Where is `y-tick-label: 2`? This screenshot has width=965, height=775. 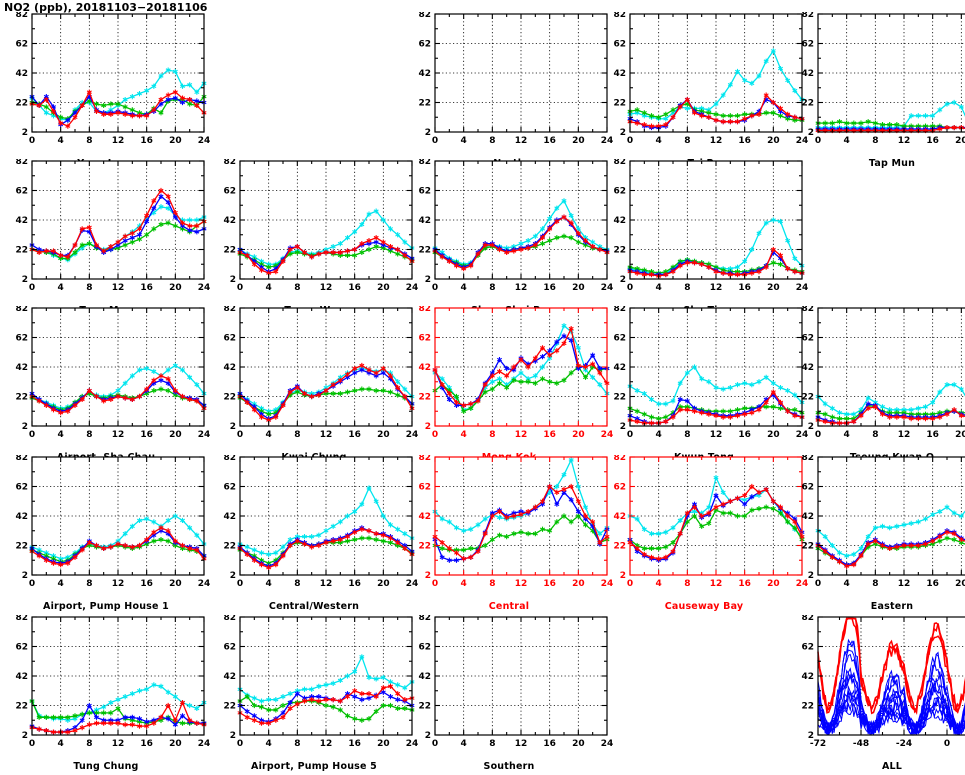
y-tick-label: 2 is located at coordinates (811, 576).